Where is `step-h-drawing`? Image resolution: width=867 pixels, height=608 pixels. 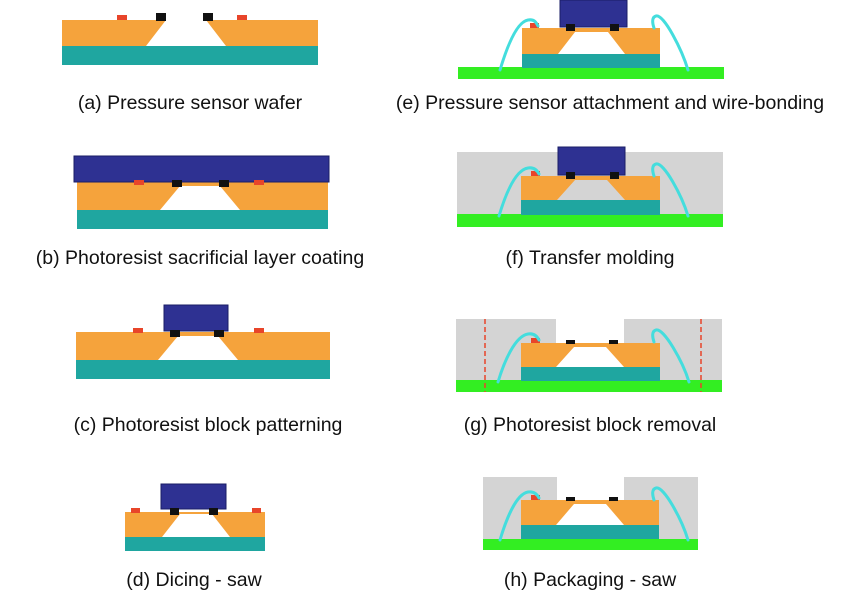 step-h-drawing is located at coordinates (590, 513).